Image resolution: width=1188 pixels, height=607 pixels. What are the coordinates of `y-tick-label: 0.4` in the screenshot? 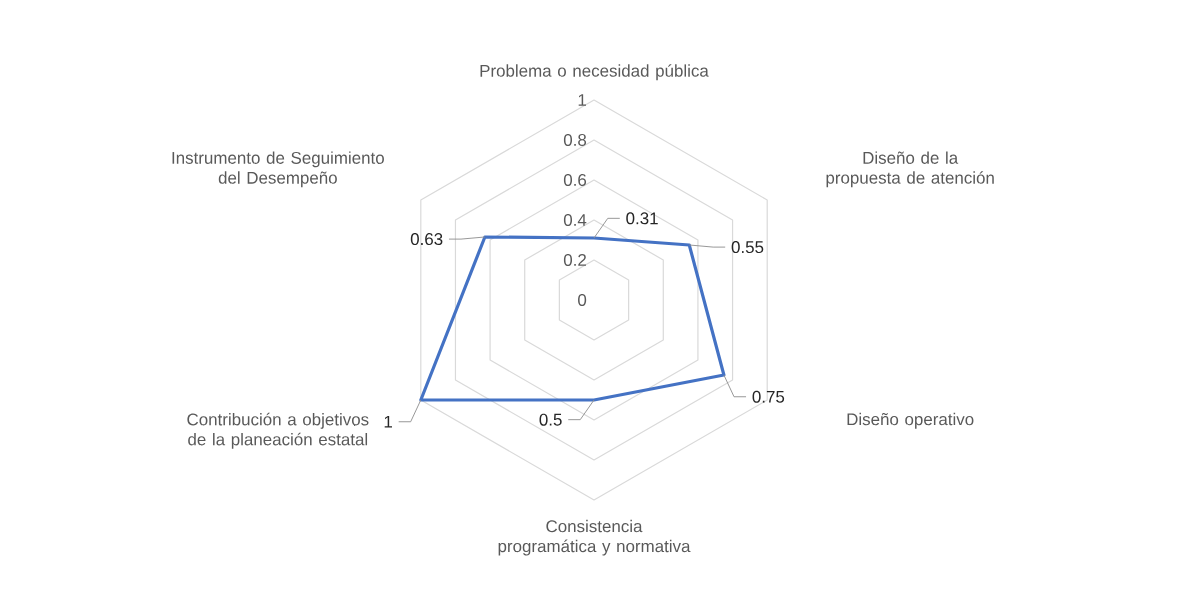 It's located at (575, 220).